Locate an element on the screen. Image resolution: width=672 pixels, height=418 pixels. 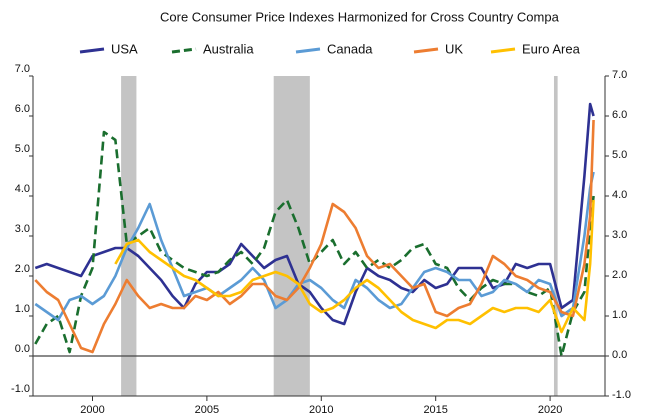
legend-label: USA is located at coordinates (124, 48).